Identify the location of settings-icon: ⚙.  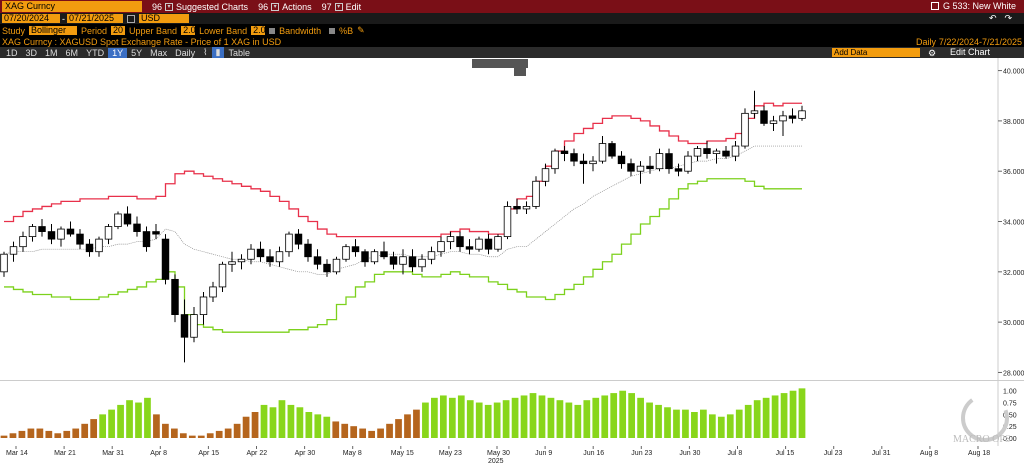
(932, 53).